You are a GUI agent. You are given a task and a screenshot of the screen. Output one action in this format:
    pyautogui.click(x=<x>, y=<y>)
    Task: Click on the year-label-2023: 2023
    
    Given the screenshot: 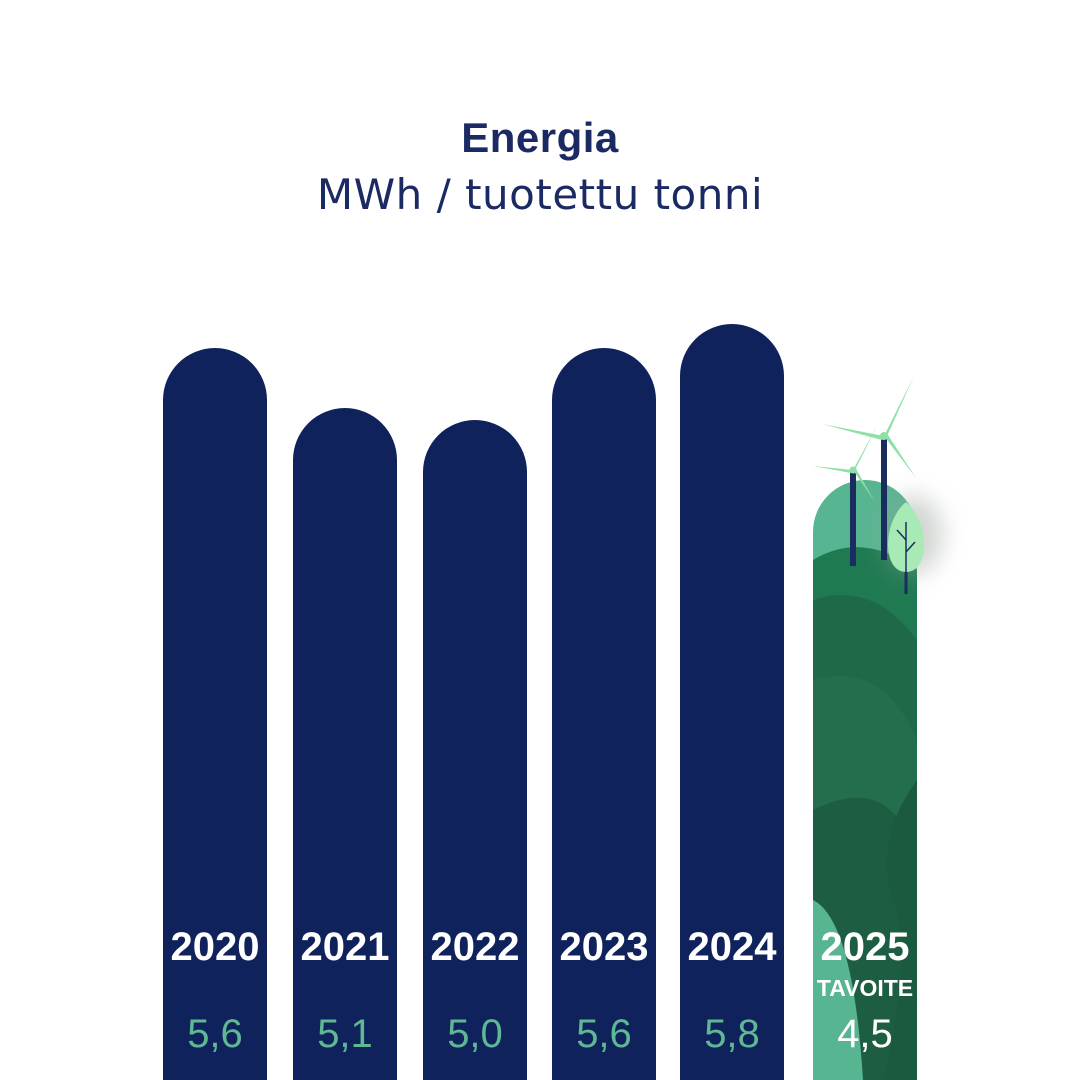 What is the action you would take?
    pyautogui.click(x=604, y=947)
    